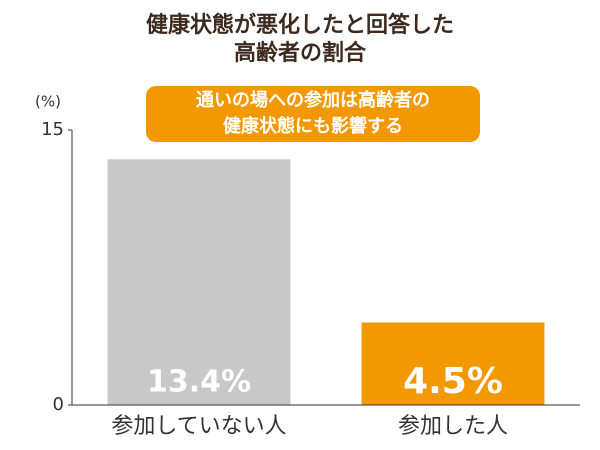  Describe the element at coordinates (300, 25) in the screenshot. I see `chart-title: 健康状態が悪化したと回答した` at that location.